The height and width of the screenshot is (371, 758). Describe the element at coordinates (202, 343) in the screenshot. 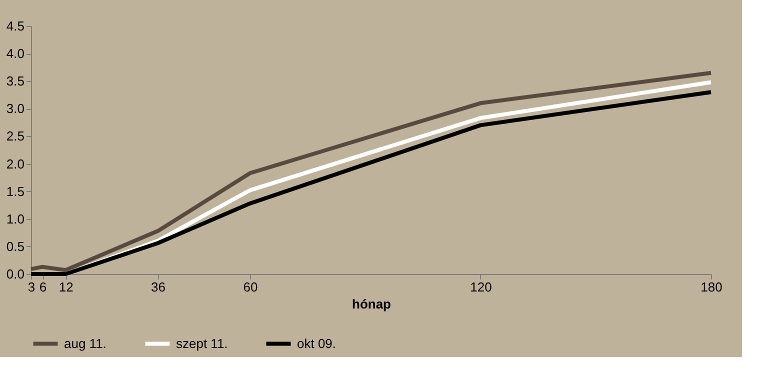

I see `legend-label: szept 11.` at that location.